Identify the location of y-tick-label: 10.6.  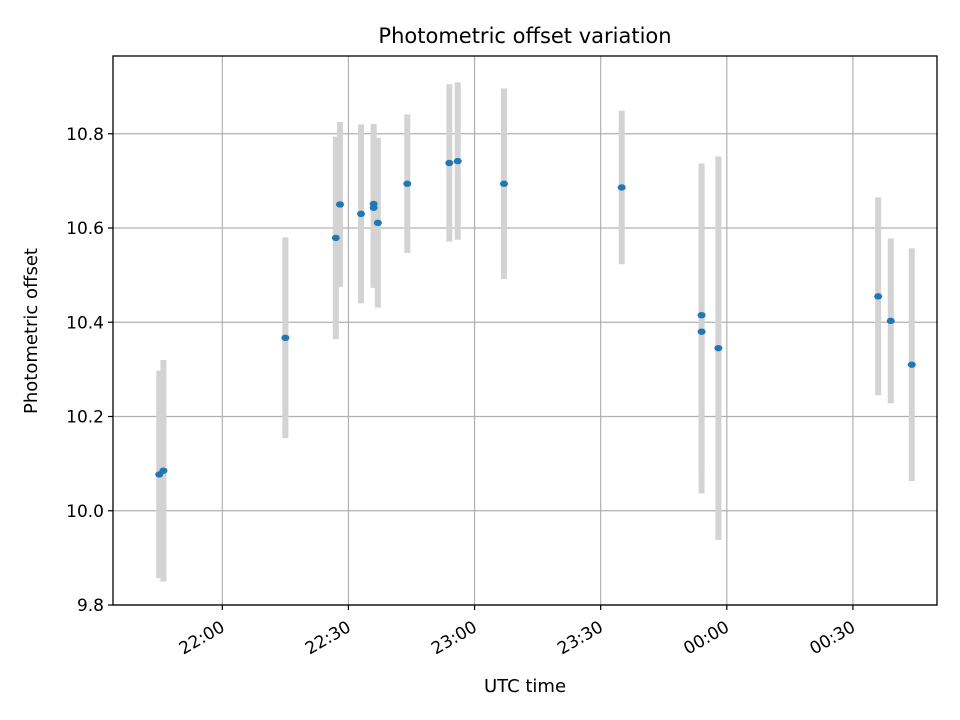
(85, 229).